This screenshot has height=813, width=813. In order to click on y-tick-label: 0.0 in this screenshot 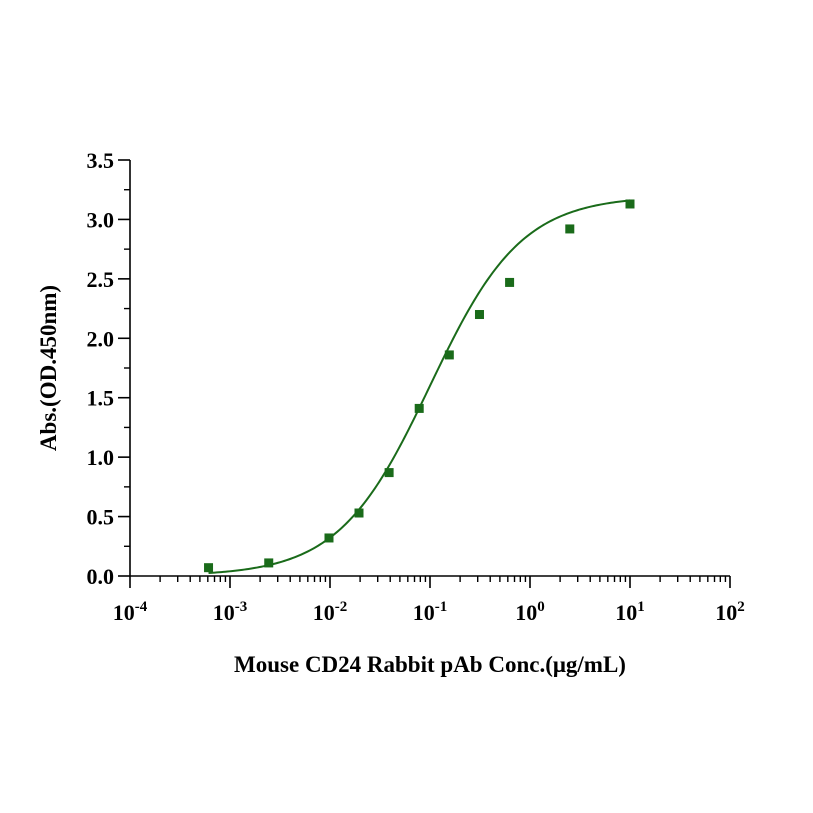, I will do `click(101, 576)`.